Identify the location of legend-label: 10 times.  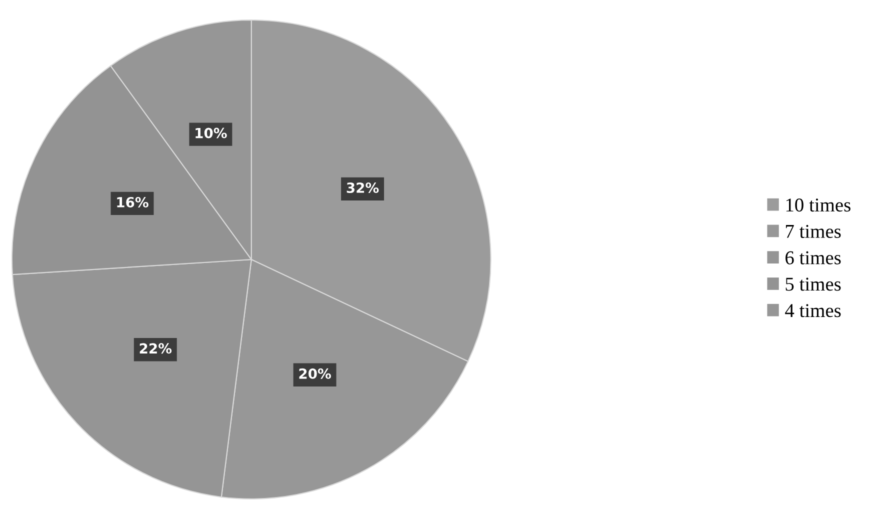
(818, 205).